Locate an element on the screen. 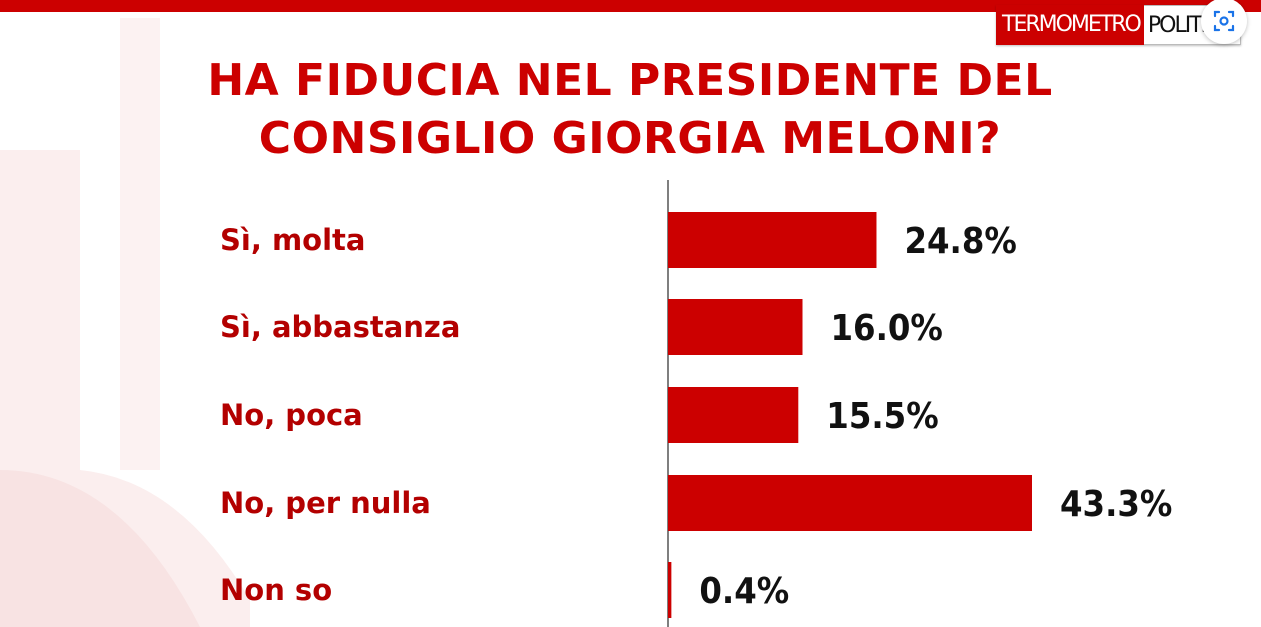 This screenshot has height=627, width=1261. value-label: 16.0% is located at coordinates (887, 328).